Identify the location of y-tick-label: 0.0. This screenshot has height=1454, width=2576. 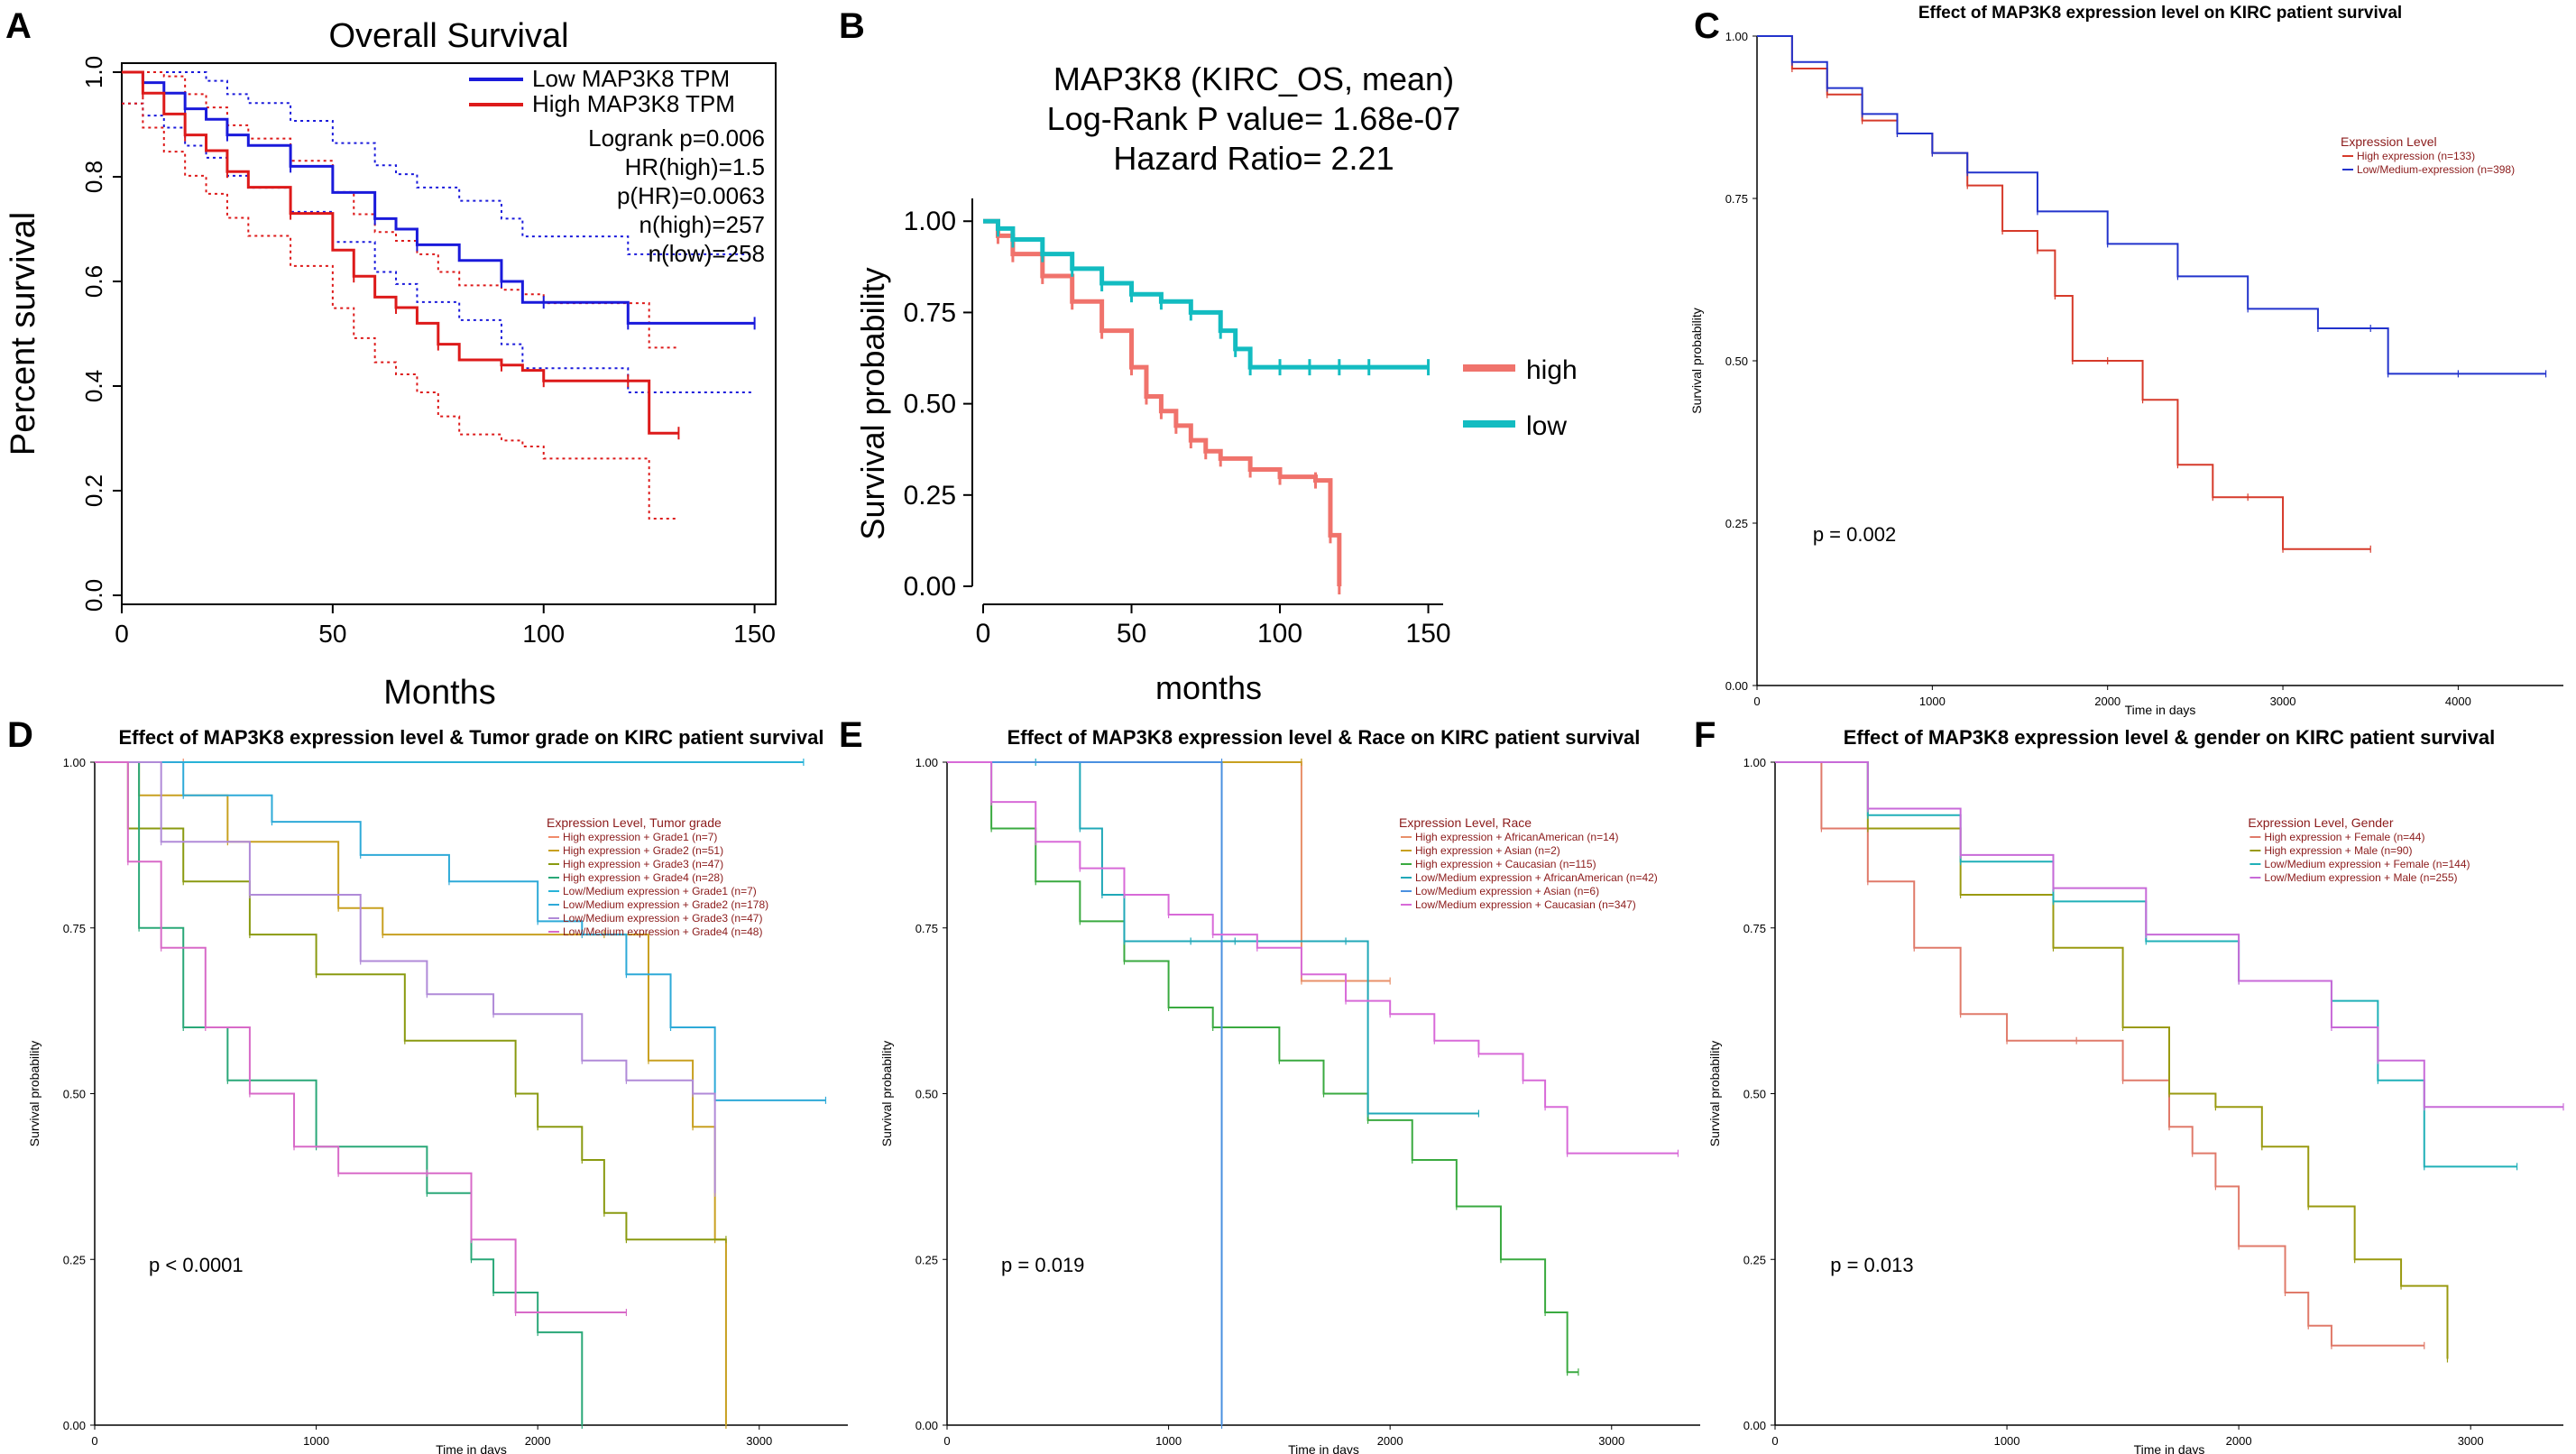
(93, 595).